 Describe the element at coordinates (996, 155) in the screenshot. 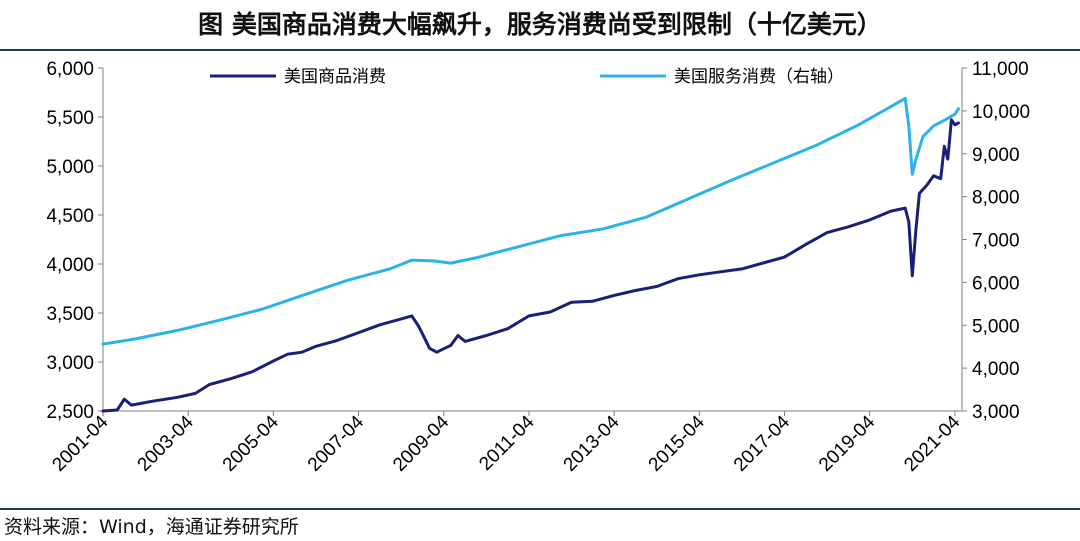

I see `right-tick-label: 9,000` at that location.